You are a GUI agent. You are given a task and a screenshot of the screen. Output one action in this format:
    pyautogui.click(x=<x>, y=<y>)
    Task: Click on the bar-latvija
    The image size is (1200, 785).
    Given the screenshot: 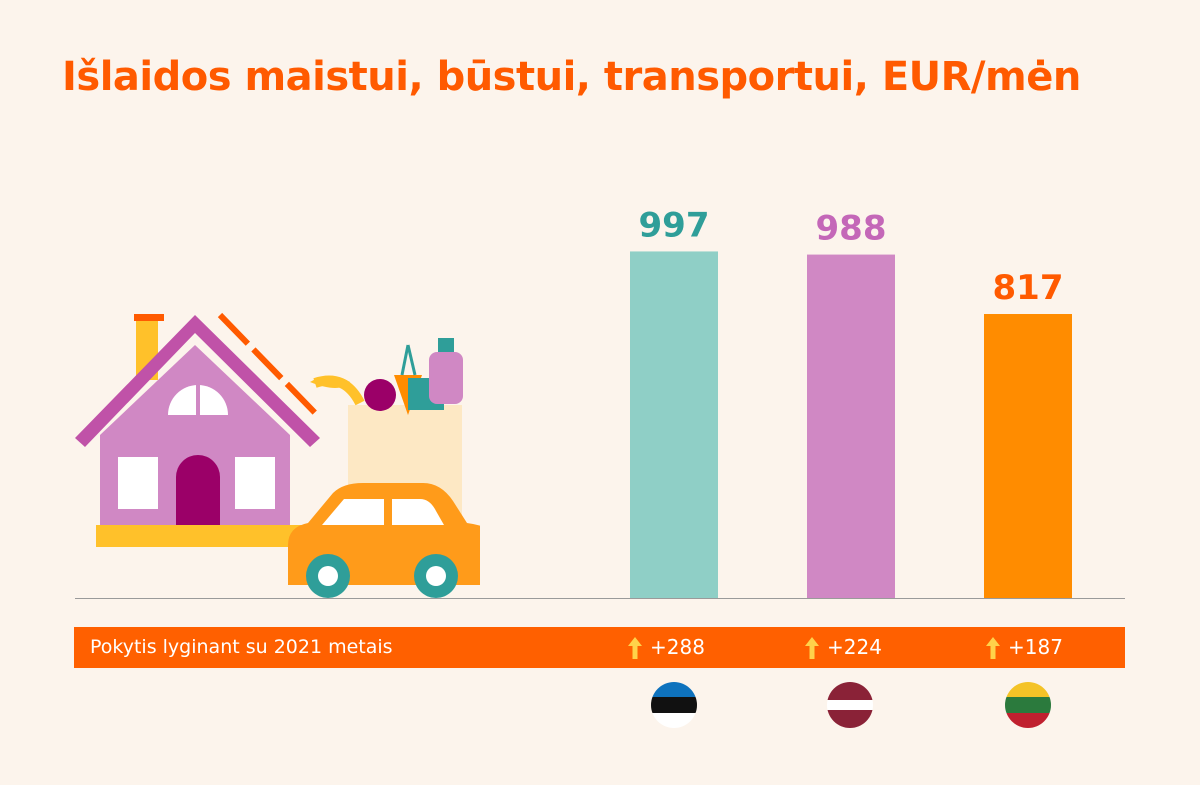 What is the action you would take?
    pyautogui.click(x=851, y=426)
    